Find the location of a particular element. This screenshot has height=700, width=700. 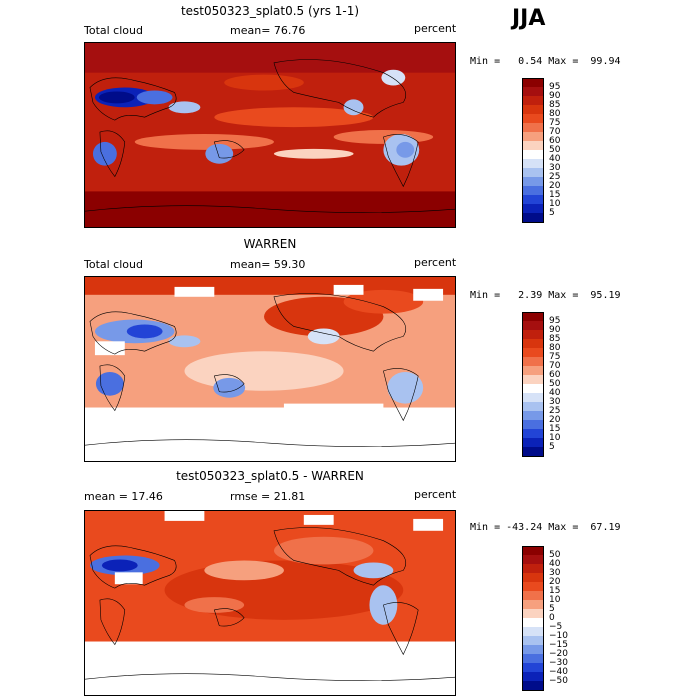

colorbar-tick-label: −10 is located at coordinates (558, 636).